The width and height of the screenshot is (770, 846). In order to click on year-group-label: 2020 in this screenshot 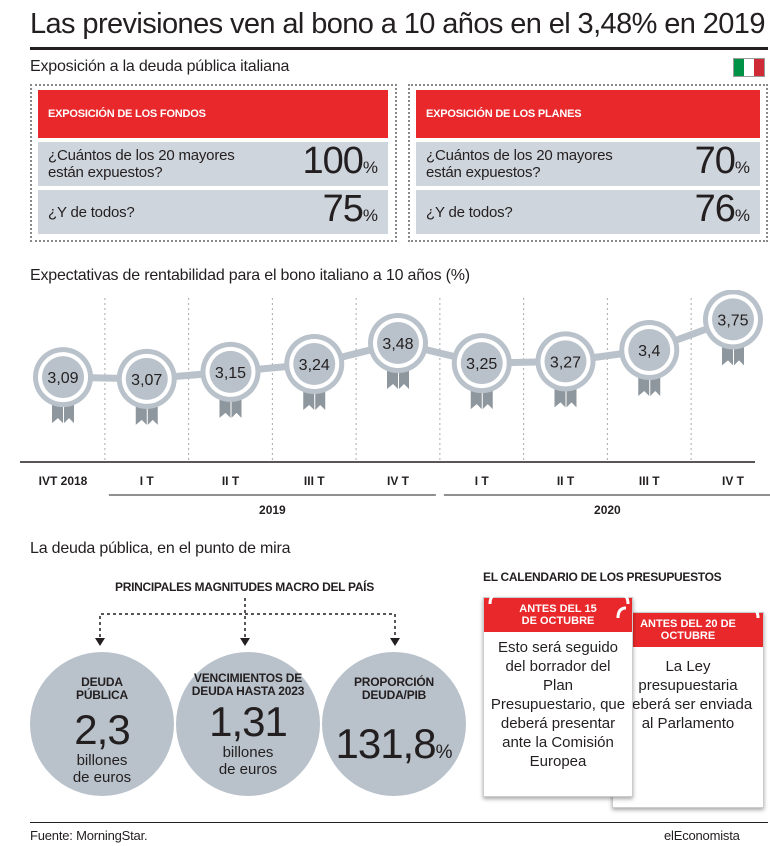, I will do `click(607, 510)`.